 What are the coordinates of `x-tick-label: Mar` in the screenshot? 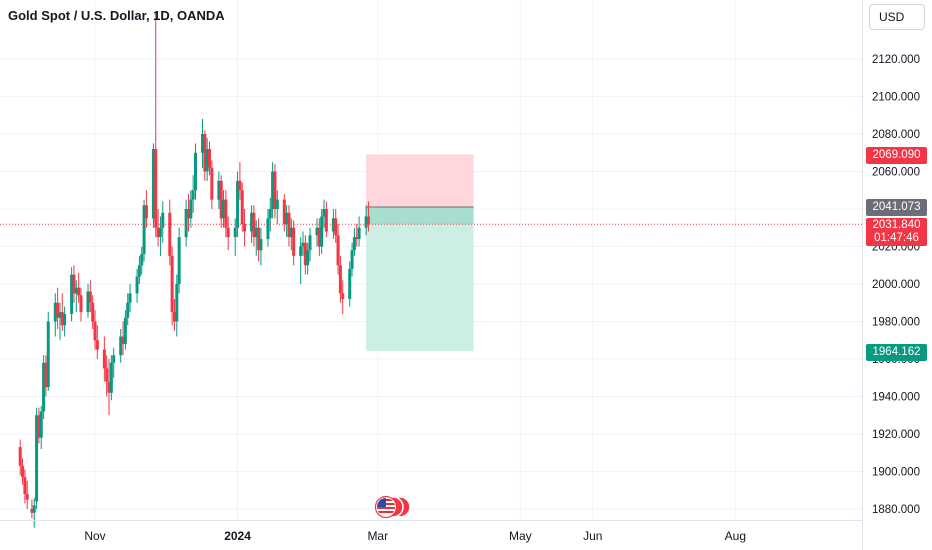 It's located at (377, 536).